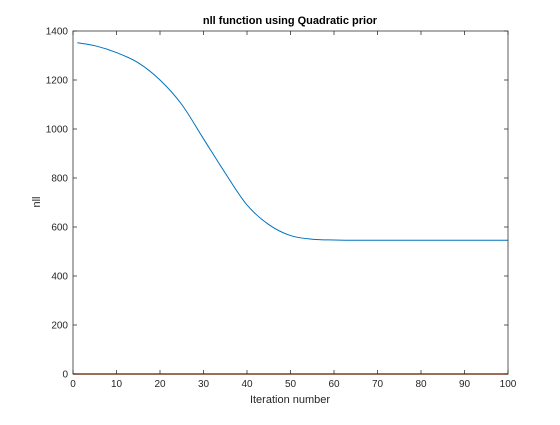 The height and width of the screenshot is (425, 560). Describe the element at coordinates (59, 179) in the screenshot. I see `y-tick-label: 800` at that location.